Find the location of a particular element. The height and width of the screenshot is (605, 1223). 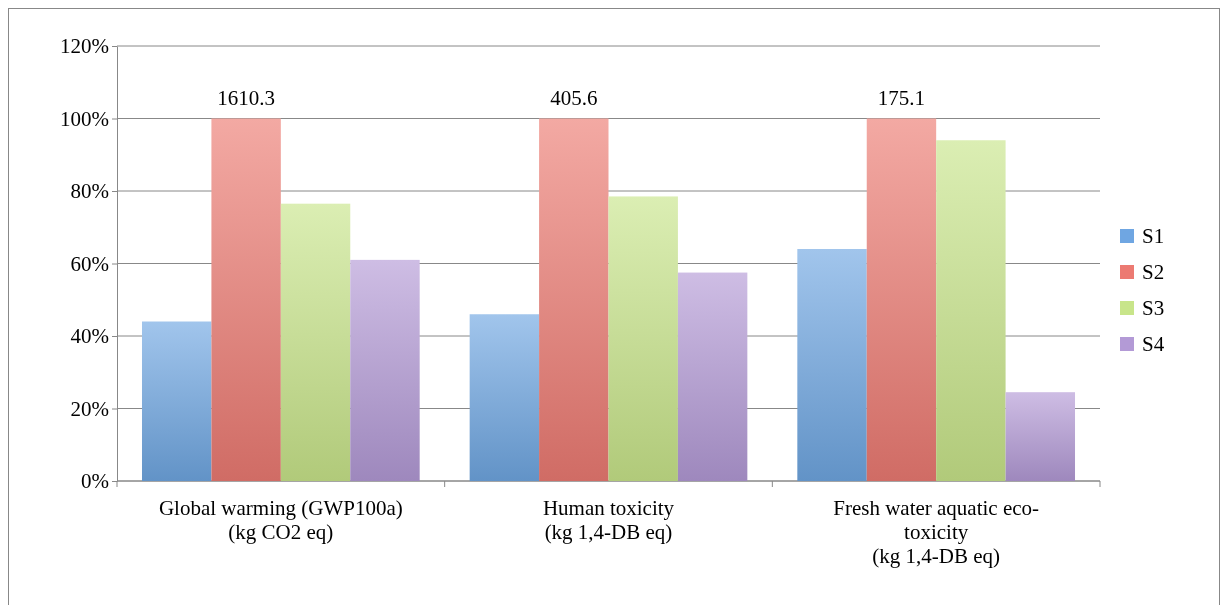

y-tick-label: 60% is located at coordinates (89, 263).